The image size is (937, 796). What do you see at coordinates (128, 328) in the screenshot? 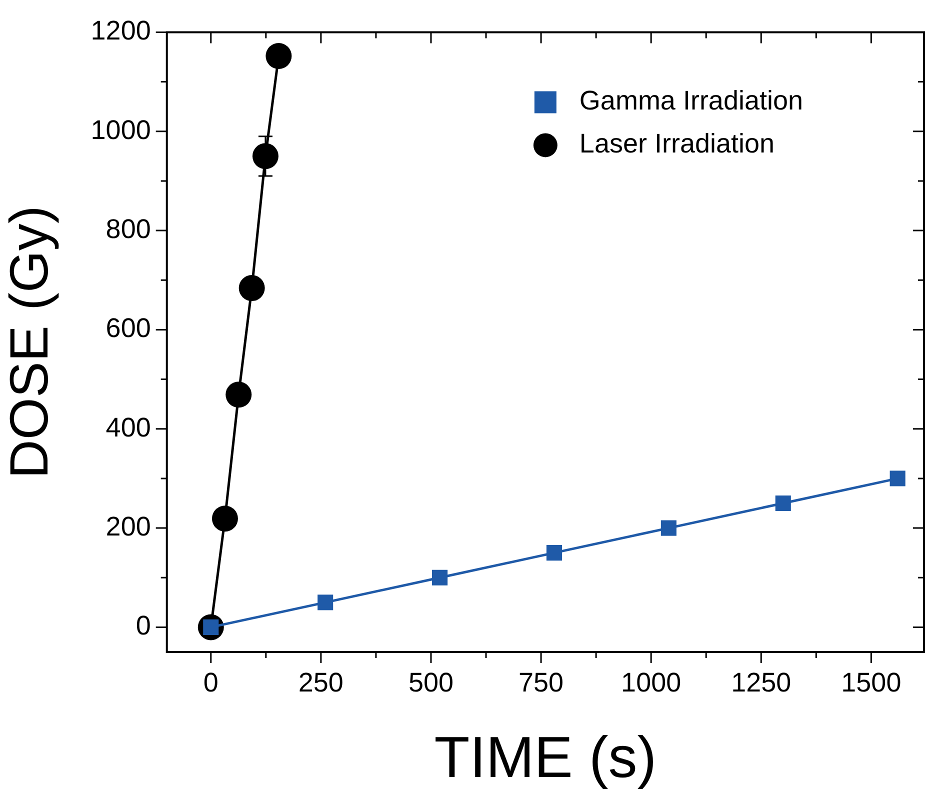
I see `y-tick-label: 600` at bounding box center [128, 328].